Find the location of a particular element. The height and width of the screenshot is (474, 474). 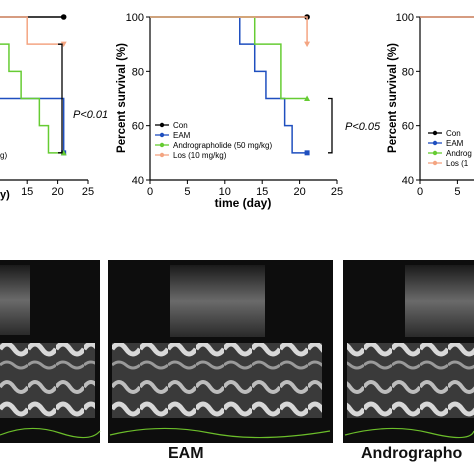

x-axis-label: y) is located at coordinates (5, 195).